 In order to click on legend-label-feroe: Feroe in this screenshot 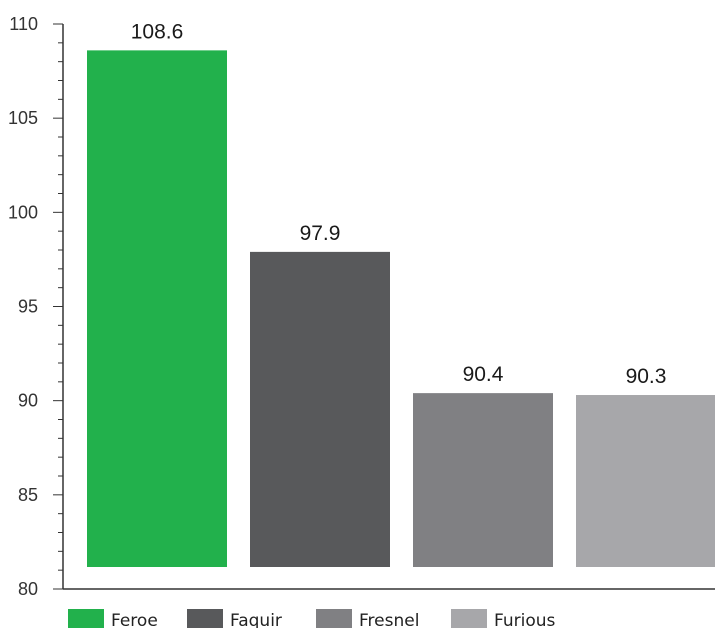, I will do `click(134, 619)`.